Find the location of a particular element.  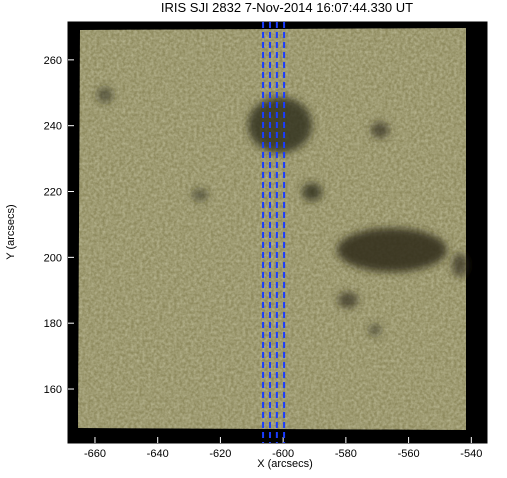

y-tick-label: 160 is located at coordinates (53, 390).